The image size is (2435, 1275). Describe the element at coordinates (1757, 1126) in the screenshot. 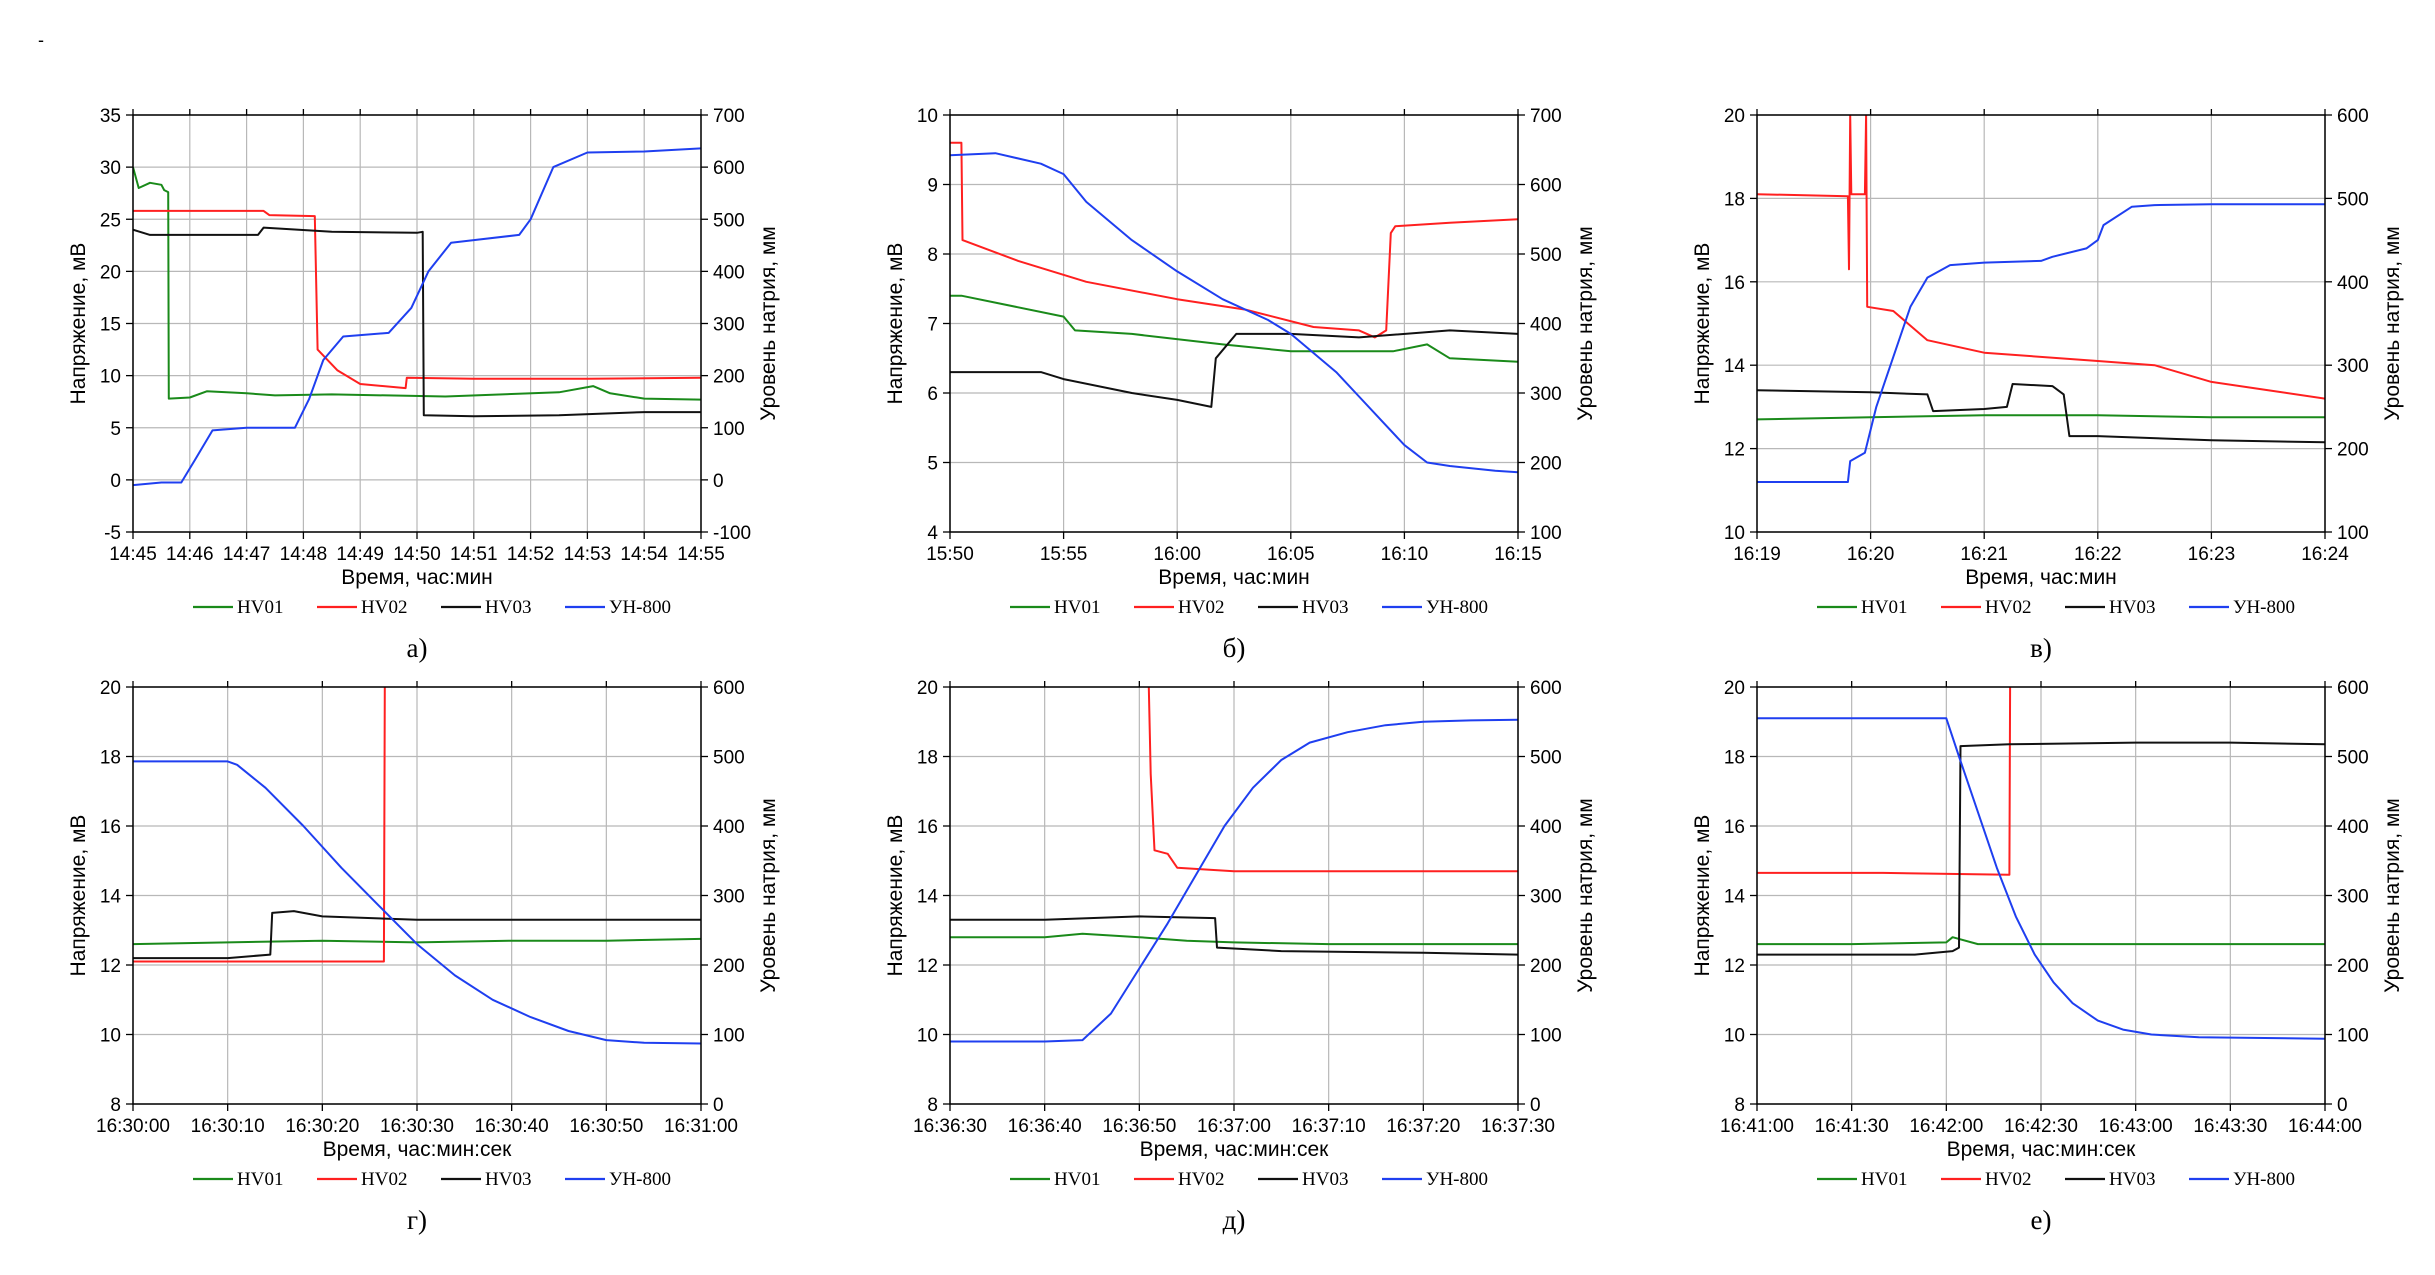

I see `x-tick-label: 16:41:00` at that location.